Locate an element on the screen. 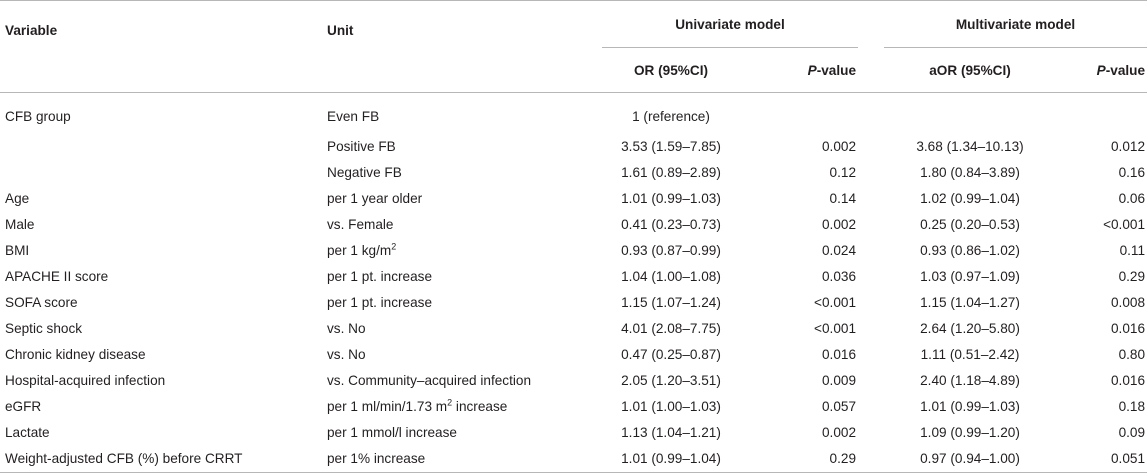 The width and height of the screenshot is (1147, 474). cell-or: 1.04 (1.00–1.08) is located at coordinates (671, 276).